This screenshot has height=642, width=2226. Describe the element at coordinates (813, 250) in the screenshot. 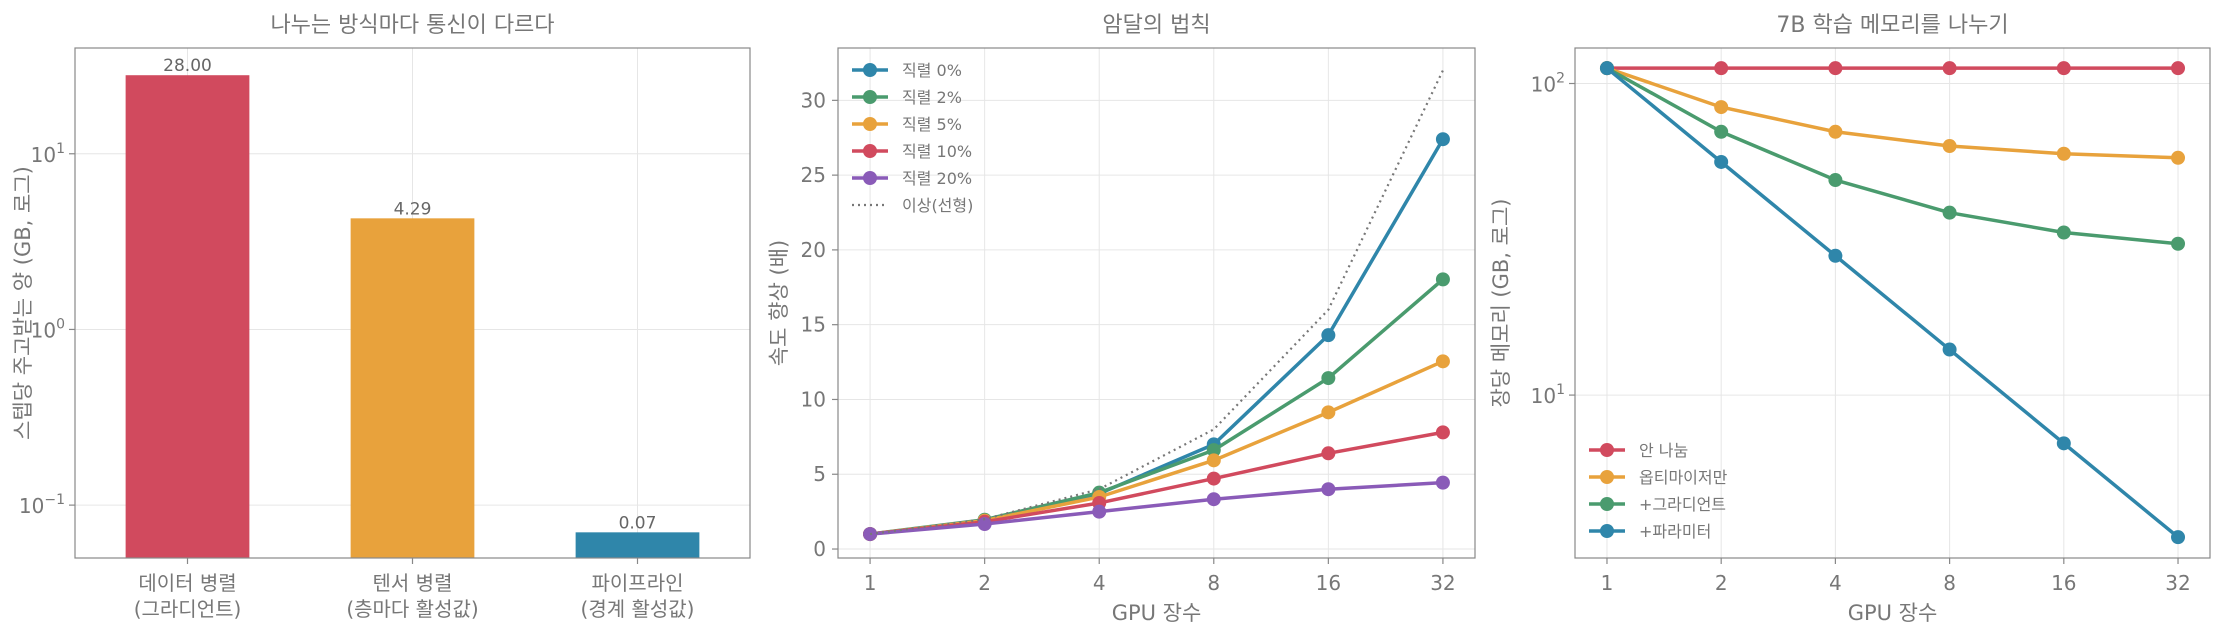

I see `y-tick-label-4: 20` at that location.